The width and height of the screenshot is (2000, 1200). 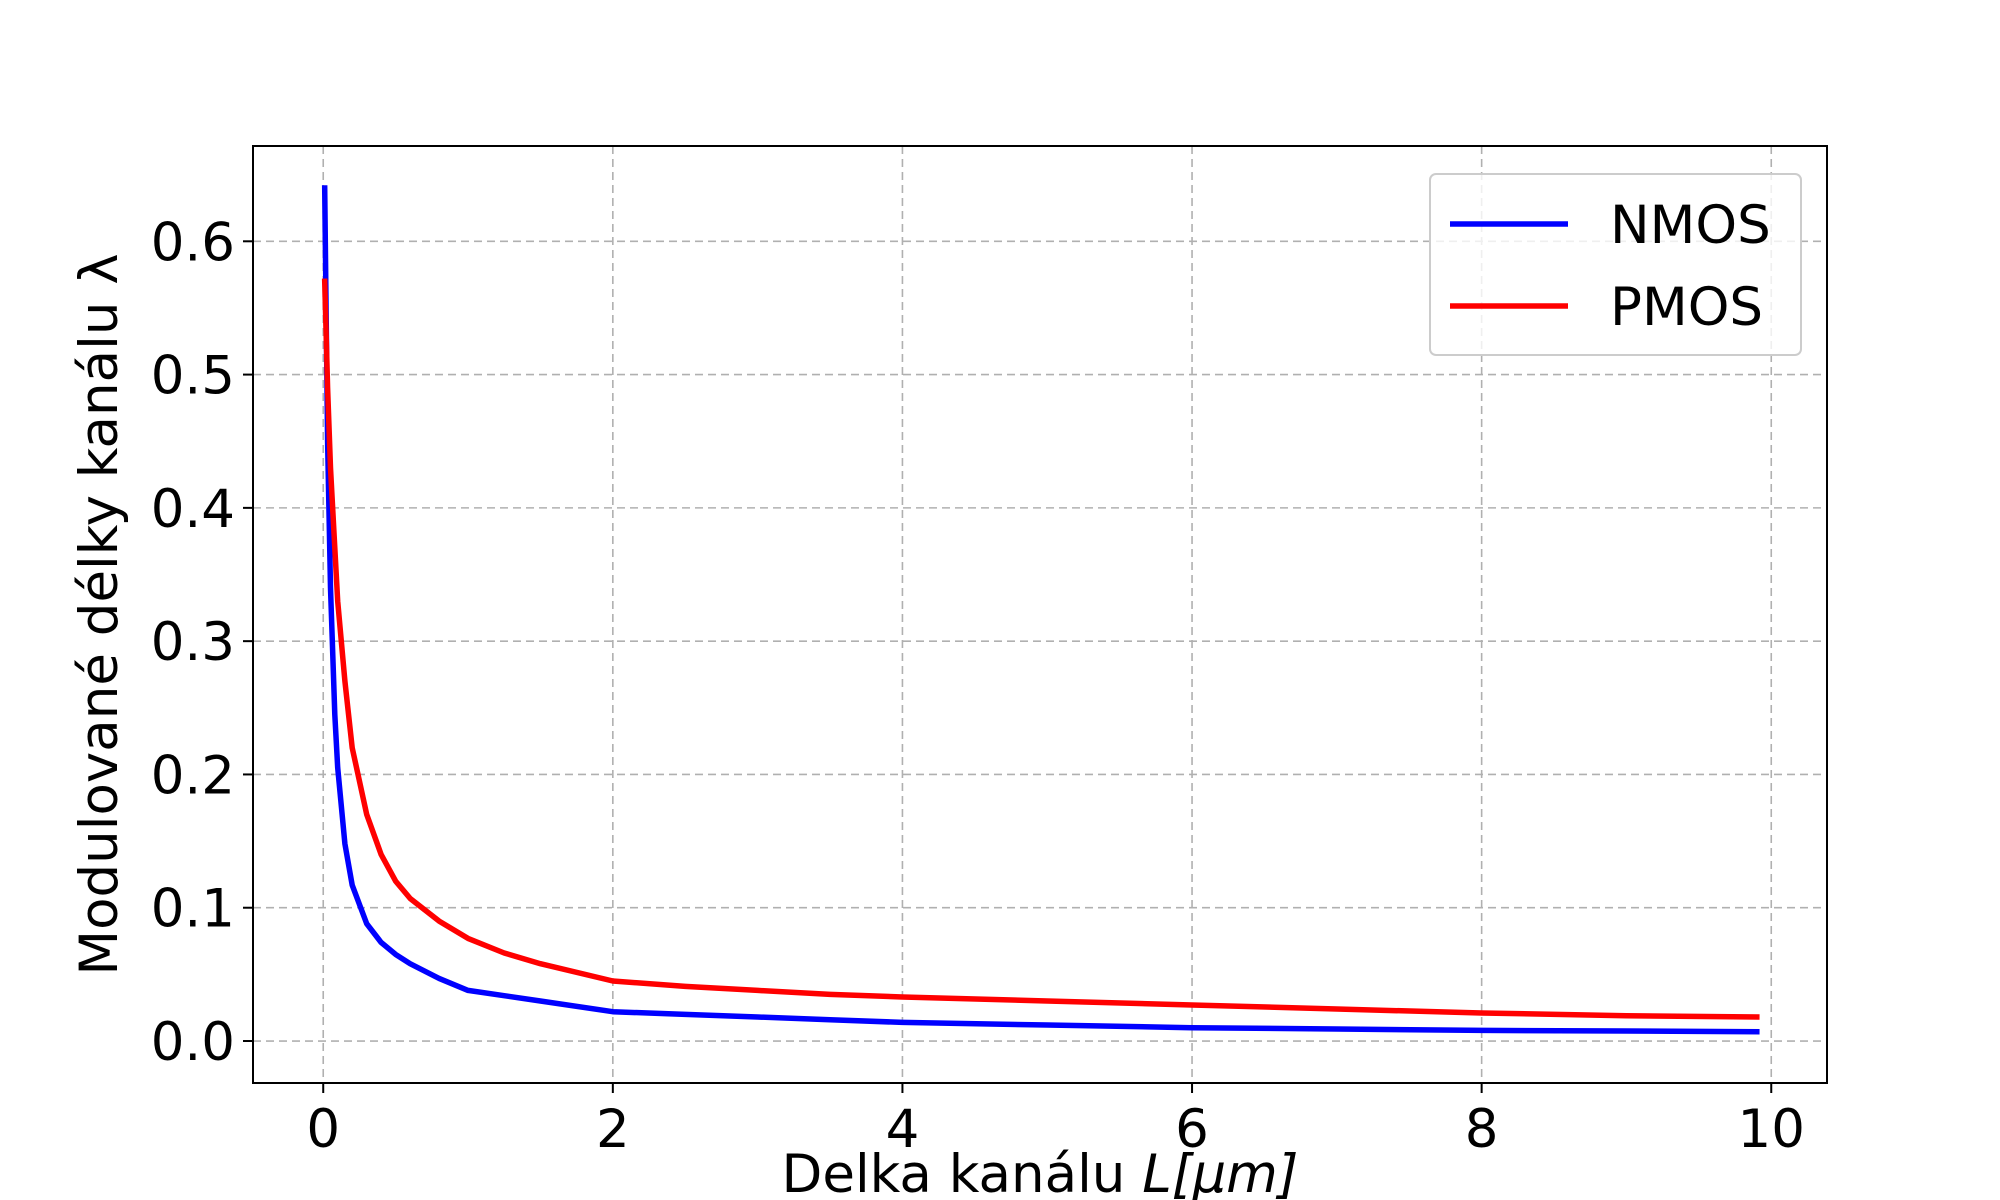 What do you see at coordinates (193, 242) in the screenshot?
I see `y-tick-label: 0.6` at bounding box center [193, 242].